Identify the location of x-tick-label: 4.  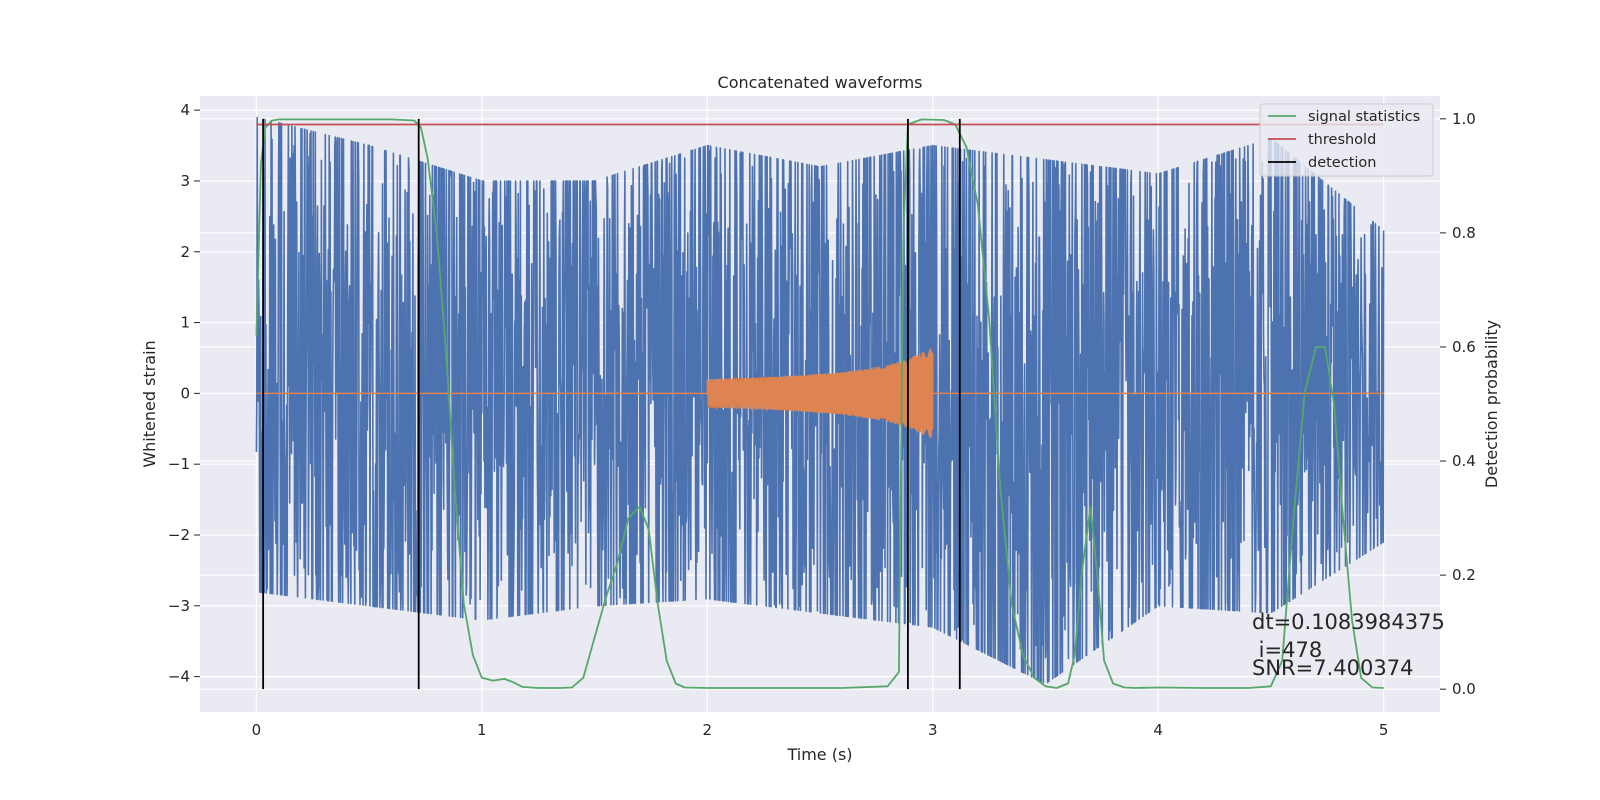
(1158, 730).